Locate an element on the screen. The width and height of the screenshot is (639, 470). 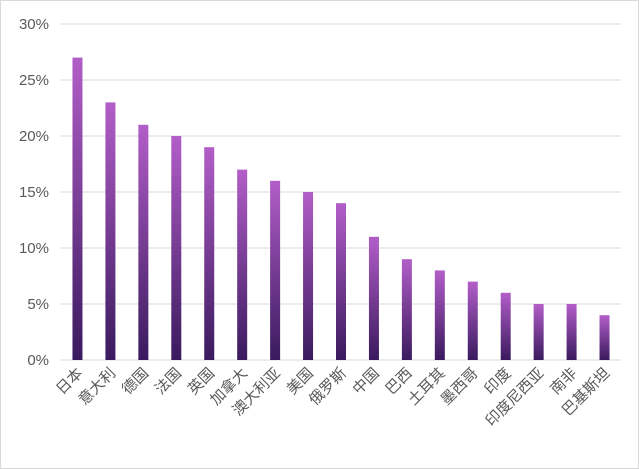
x-category-label: 俄罗斯 is located at coordinates (327, 386).